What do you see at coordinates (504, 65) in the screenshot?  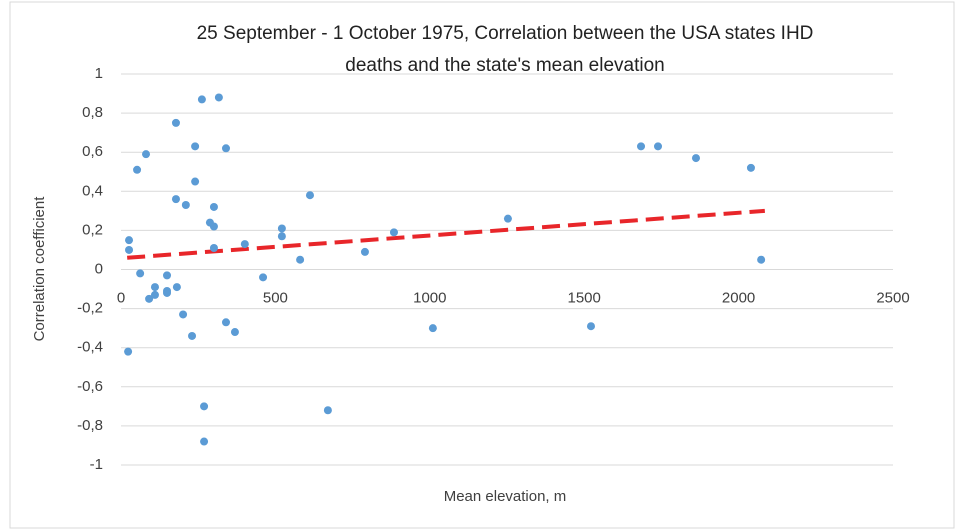 I see `chart-title: deaths and the state's mean elevation` at bounding box center [504, 65].